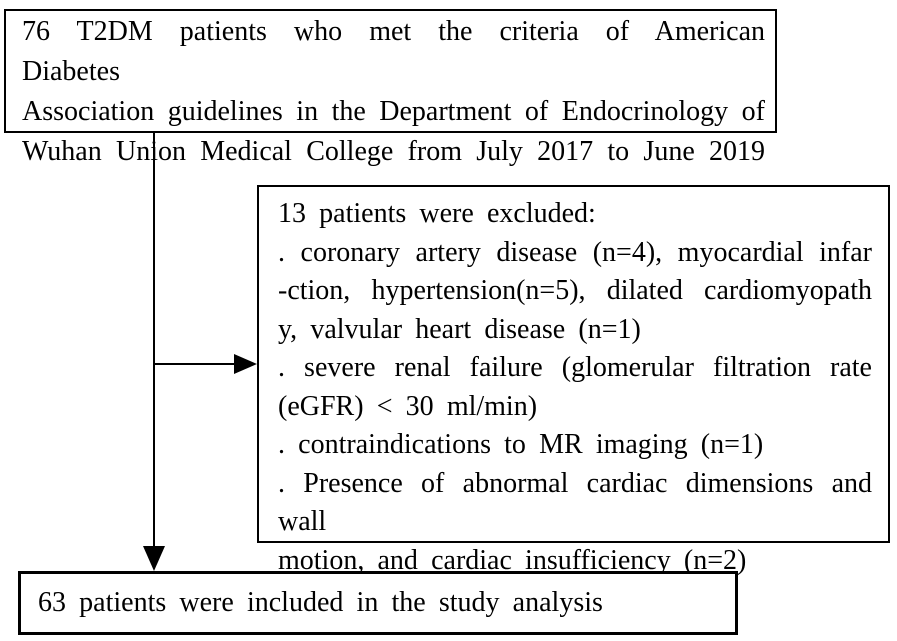 The image size is (897, 641). I want to click on exclusion-heading: 13 patients were excluded:, so click(437, 213).